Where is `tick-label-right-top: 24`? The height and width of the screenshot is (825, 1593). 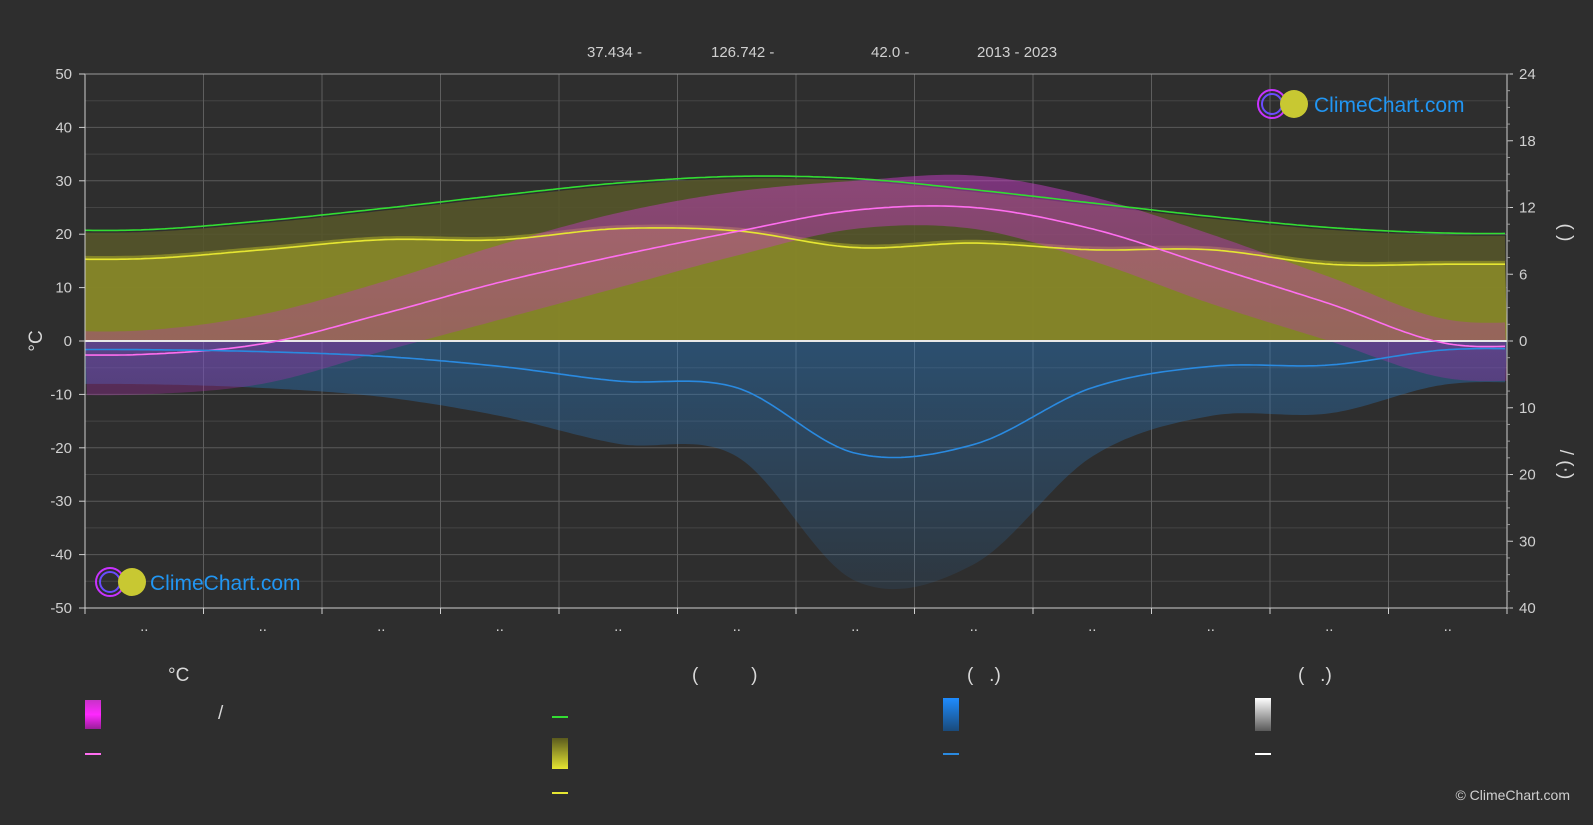
tick-label-right-top: 24 is located at coordinates (1527, 74).